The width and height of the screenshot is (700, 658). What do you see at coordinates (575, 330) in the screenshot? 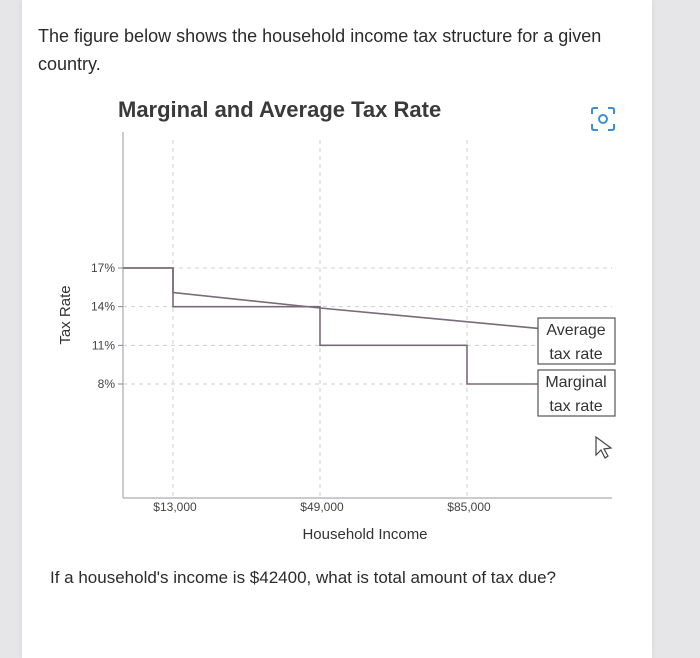
I see `legend-label-0-line1: Average` at bounding box center [575, 330].